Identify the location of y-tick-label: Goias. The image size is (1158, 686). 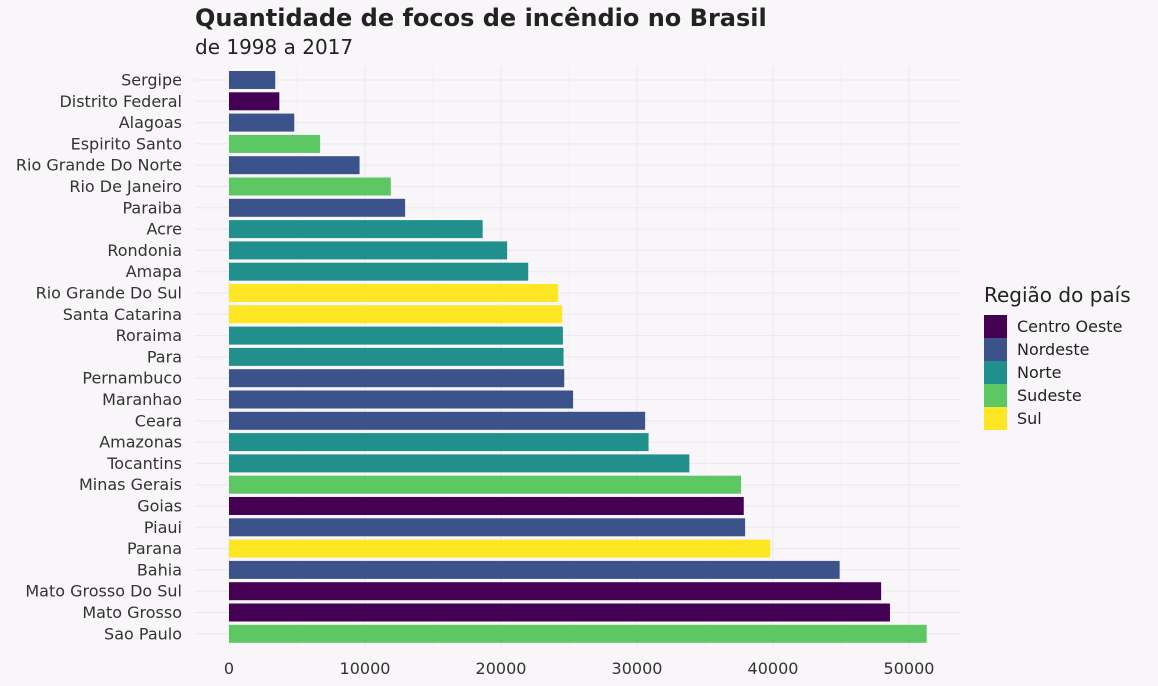
(159, 506).